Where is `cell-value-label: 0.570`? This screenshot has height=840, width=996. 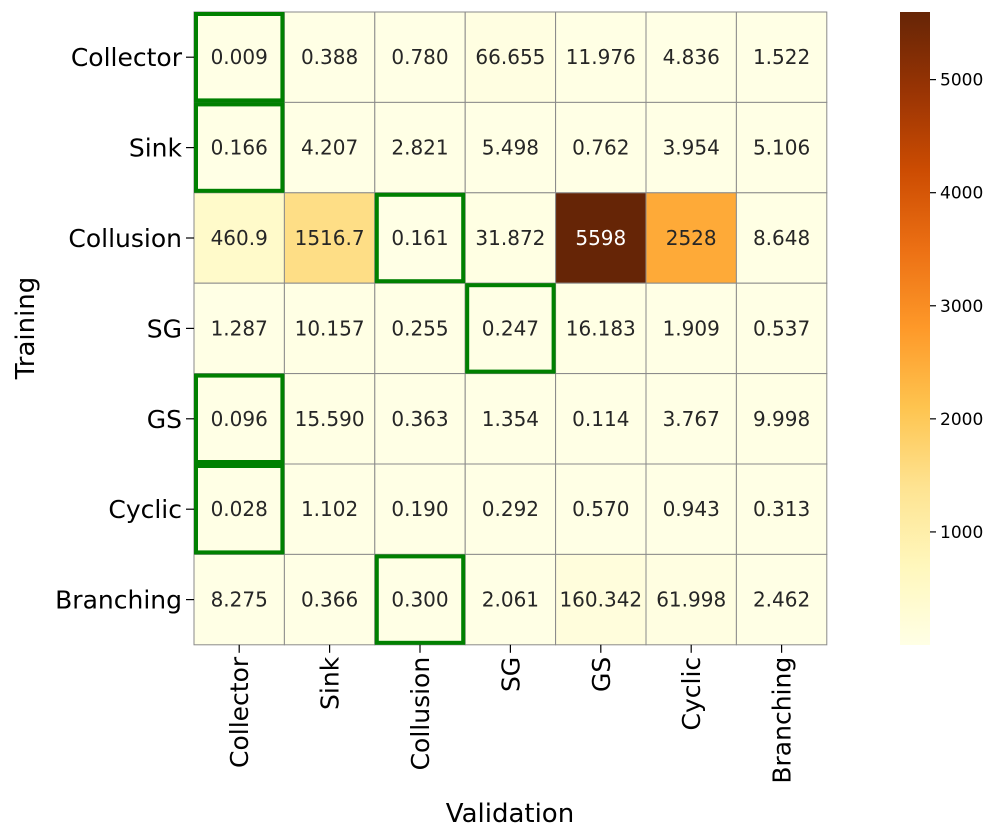
cell-value-label: 0.570 is located at coordinates (600, 509).